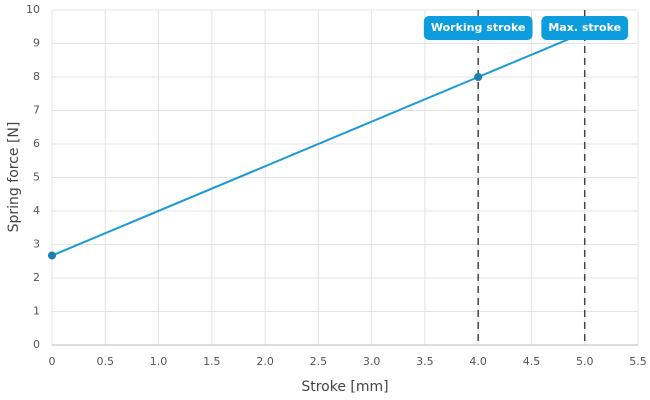 The width and height of the screenshot is (650, 400). I want to click on y-tick-label: 8, so click(36, 76).